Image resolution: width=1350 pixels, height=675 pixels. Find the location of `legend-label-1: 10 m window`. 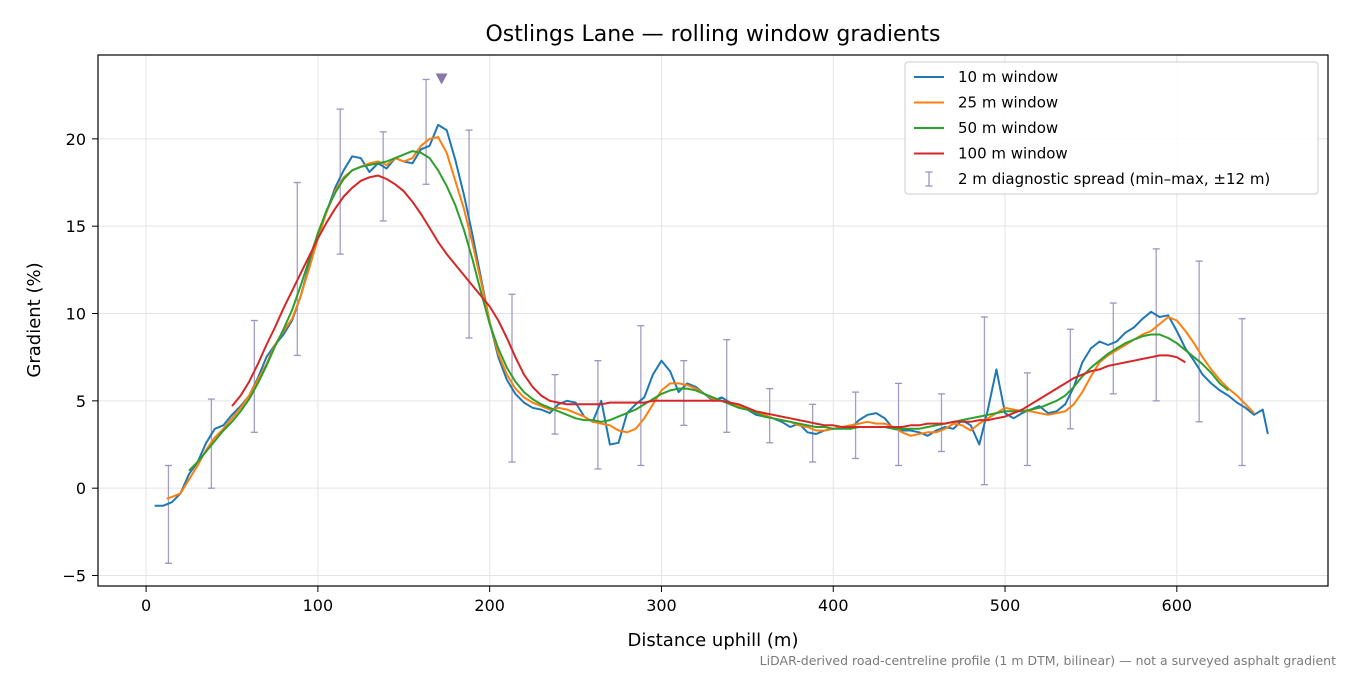

legend-label-1: 10 m window is located at coordinates (1008, 77).